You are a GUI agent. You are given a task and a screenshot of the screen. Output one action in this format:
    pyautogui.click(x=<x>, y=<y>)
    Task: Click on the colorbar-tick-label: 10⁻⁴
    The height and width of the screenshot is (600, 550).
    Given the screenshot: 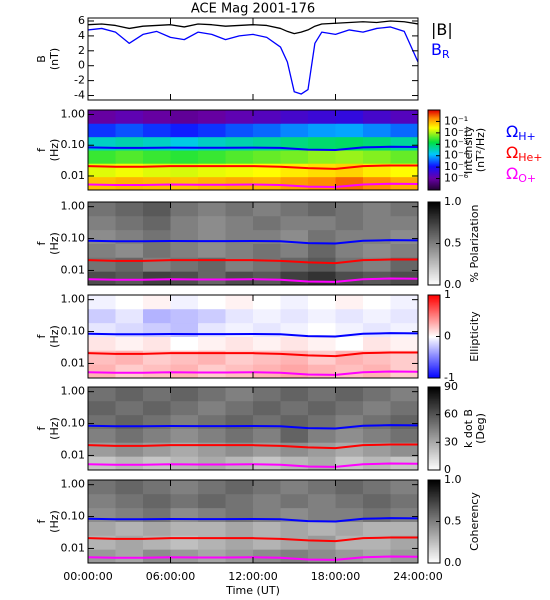 What is the action you would take?
    pyautogui.click(x=456, y=155)
    